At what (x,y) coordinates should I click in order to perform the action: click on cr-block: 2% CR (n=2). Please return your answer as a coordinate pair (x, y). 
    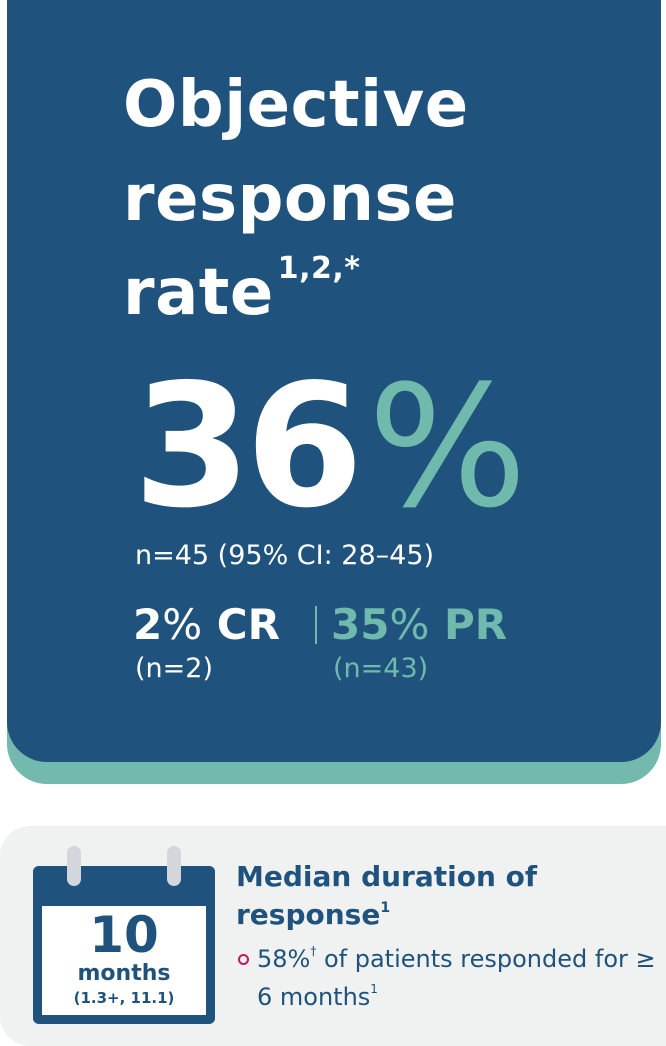
    Looking at the image, I should click on (206, 642).